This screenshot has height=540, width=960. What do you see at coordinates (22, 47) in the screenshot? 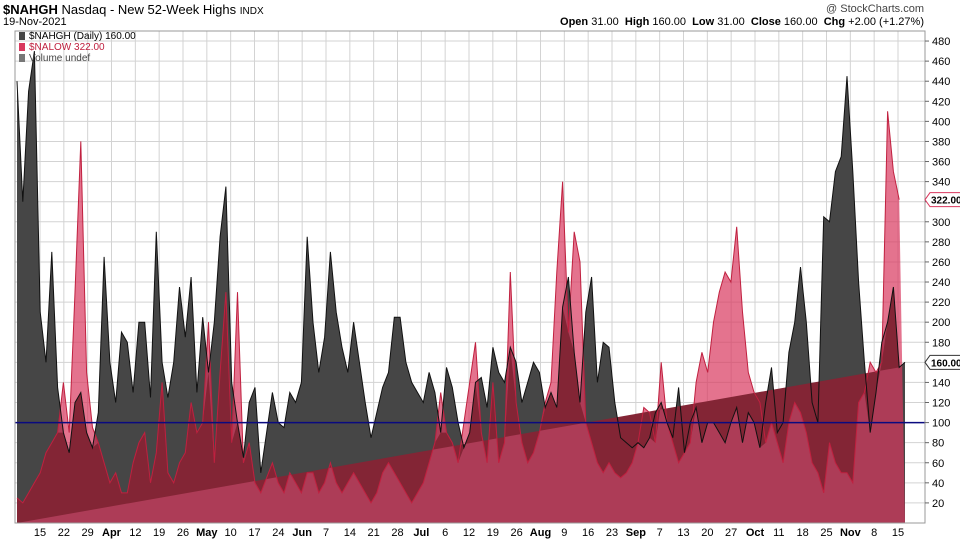
I see `nalow-legend-swatch` at bounding box center [22, 47].